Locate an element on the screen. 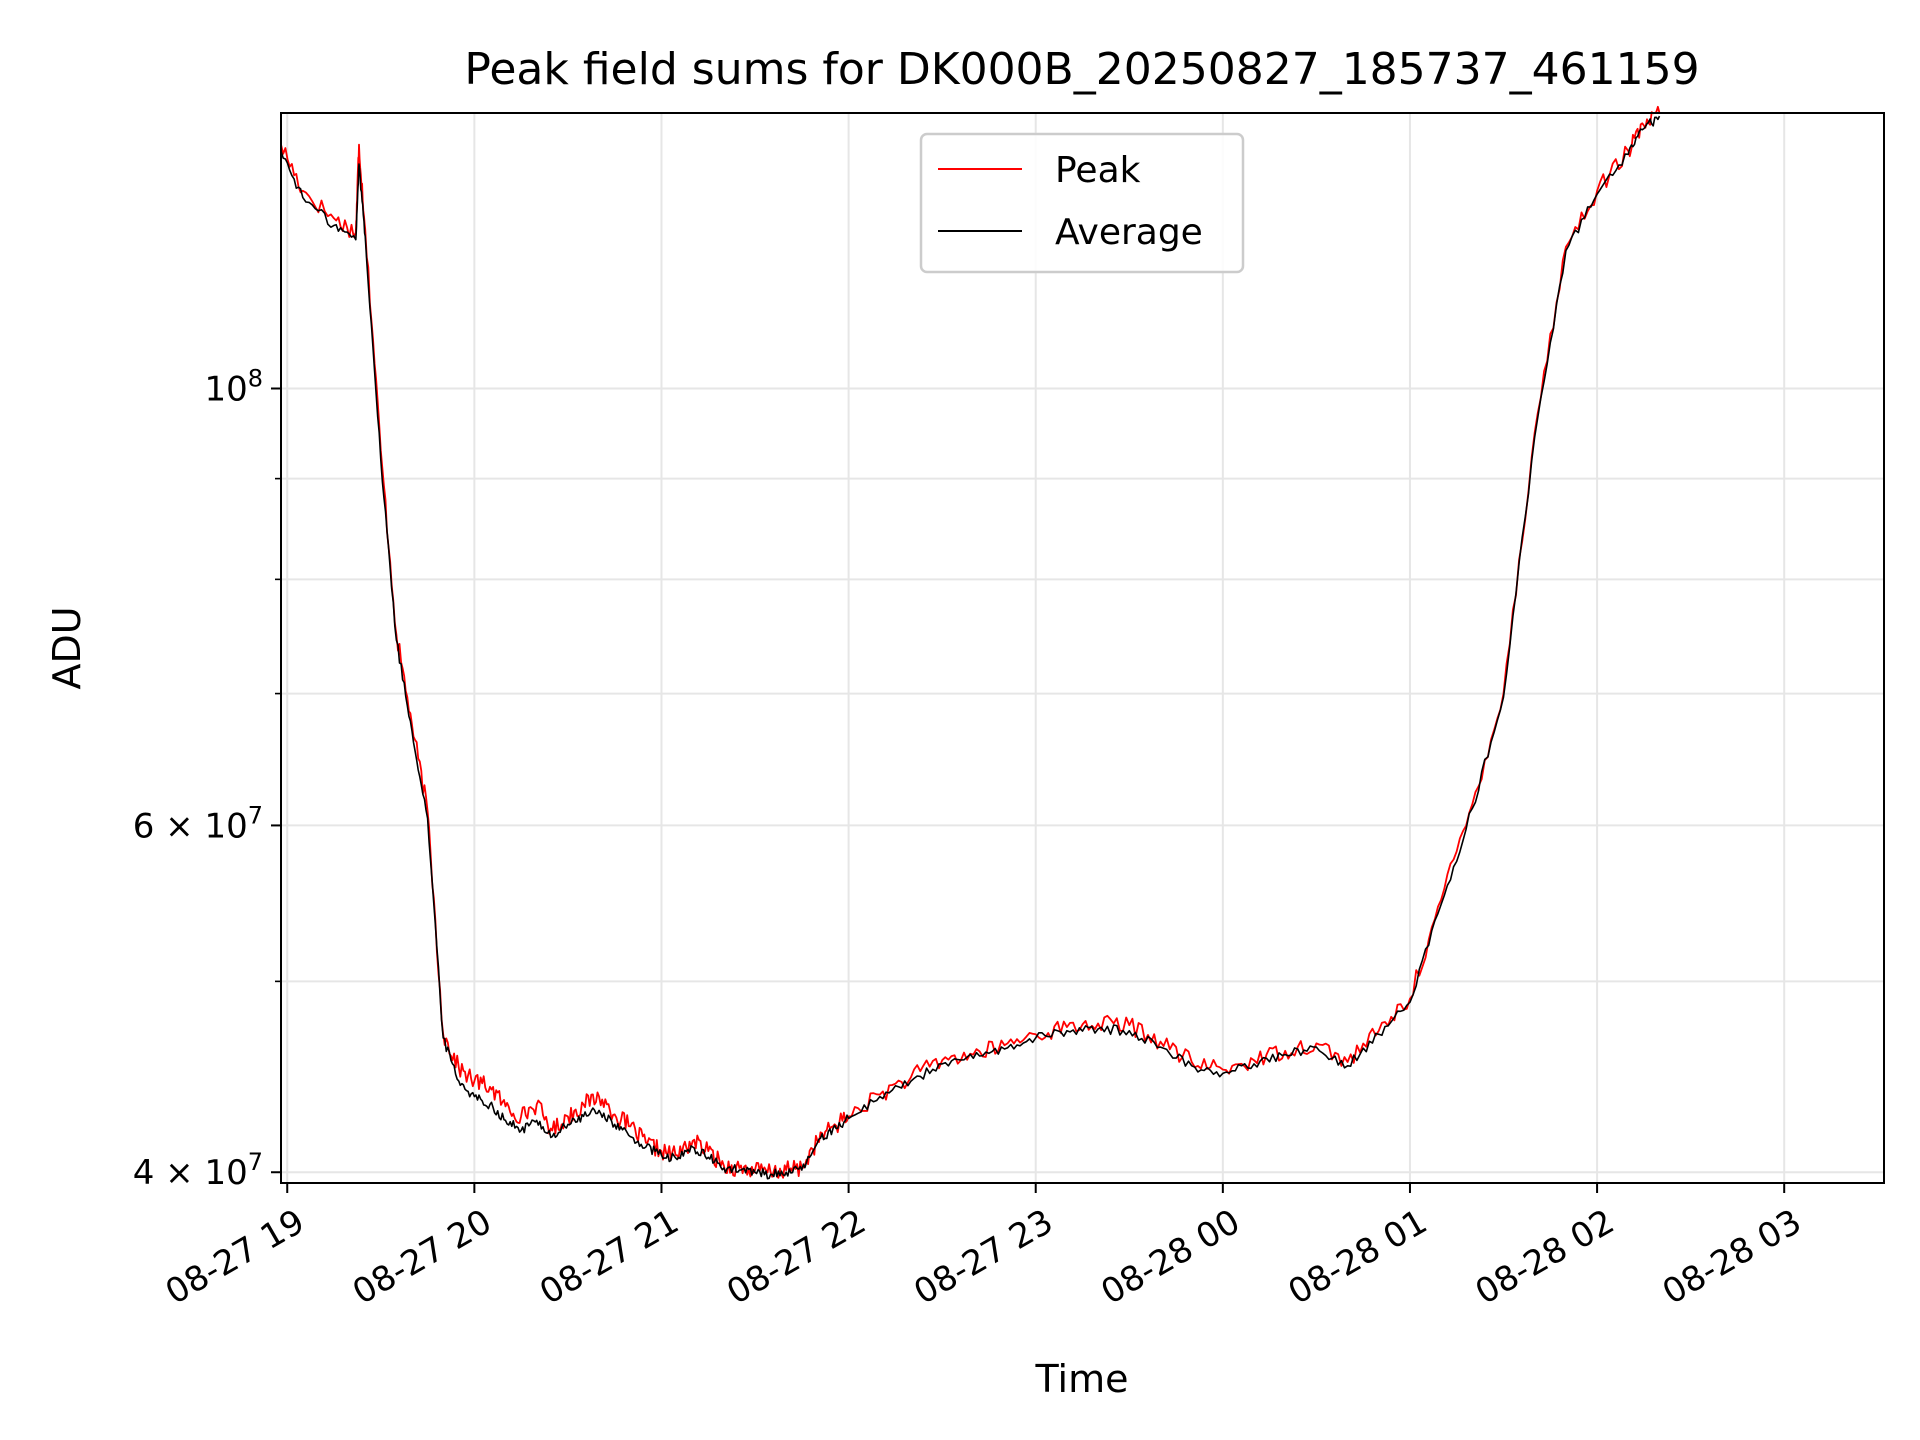  y-tick-label: 4 × 107 is located at coordinates (198, 1170).